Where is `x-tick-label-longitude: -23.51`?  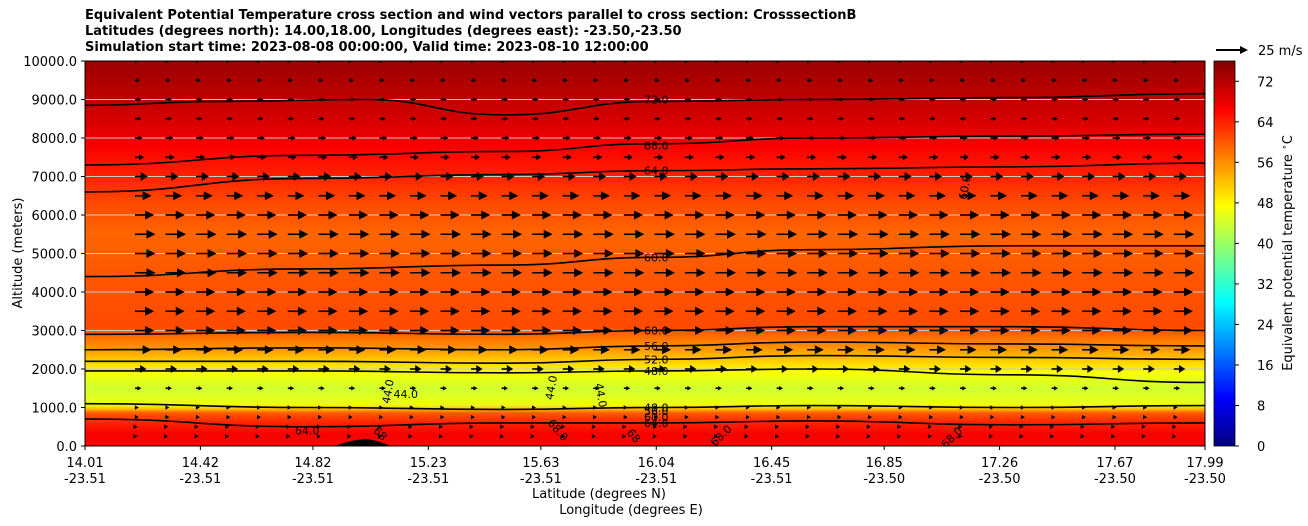 x-tick-label-longitude: -23.51 is located at coordinates (200, 479).